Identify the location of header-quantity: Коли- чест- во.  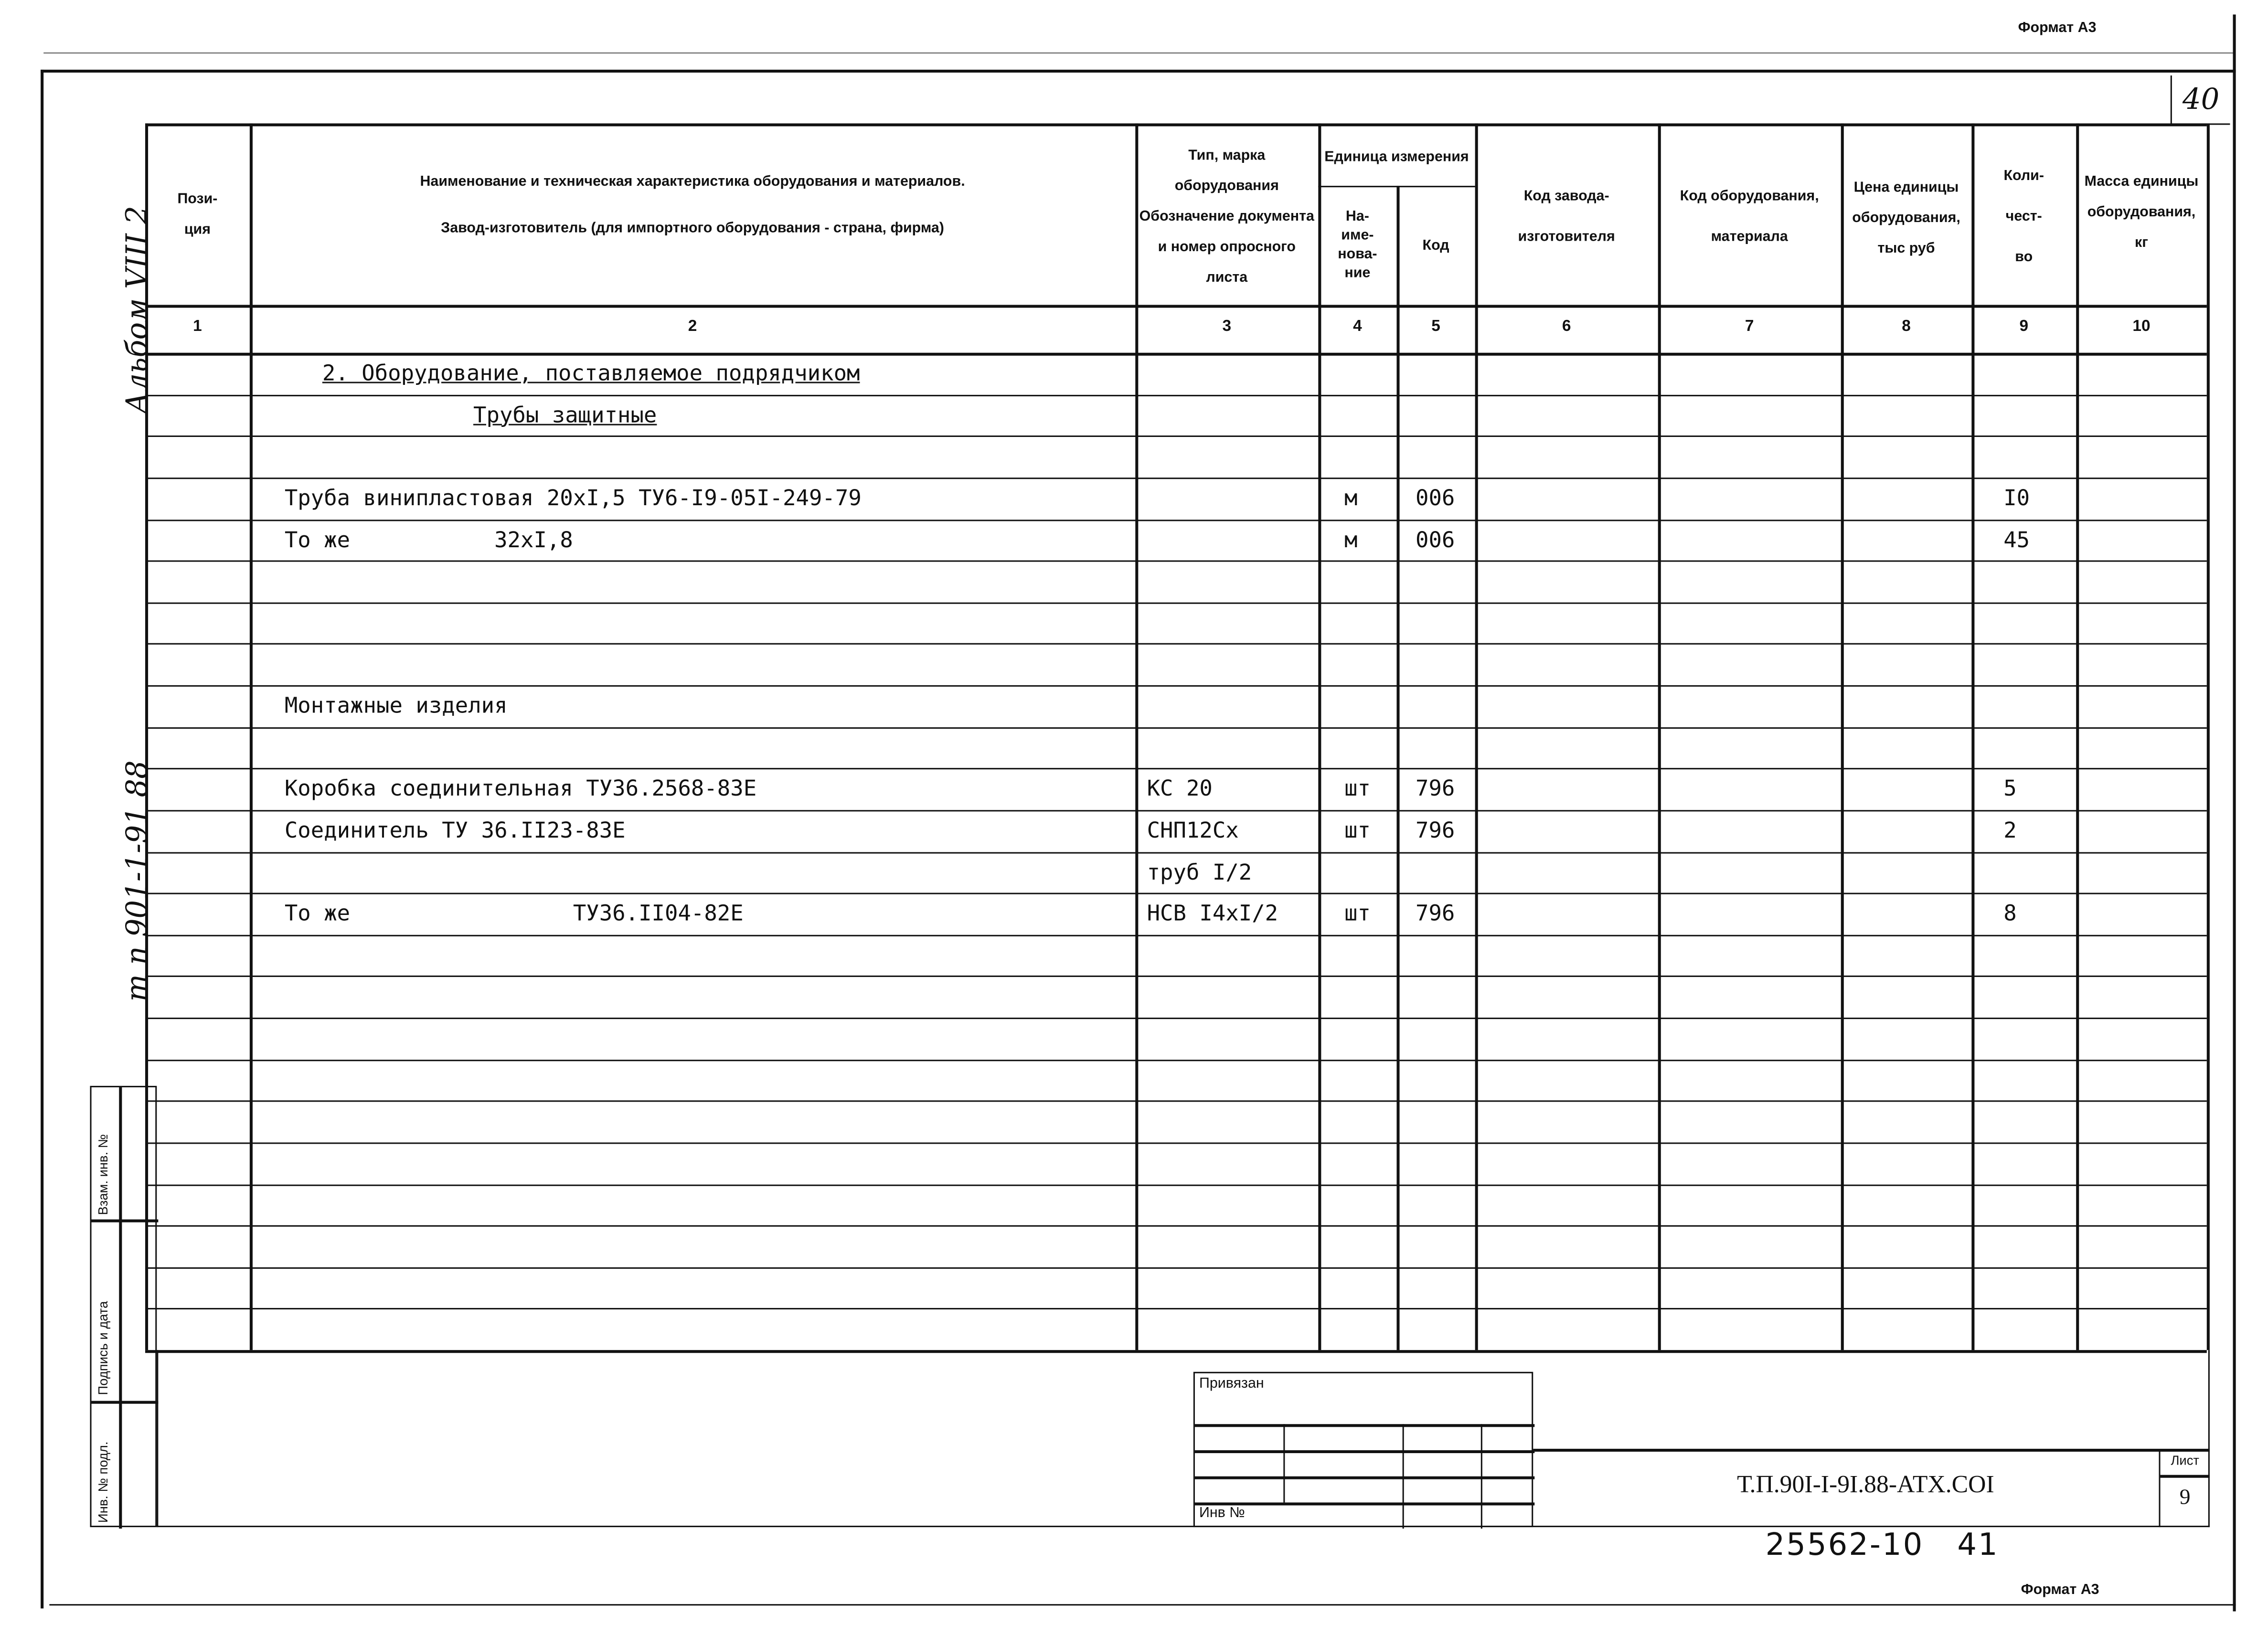
(2023, 217).